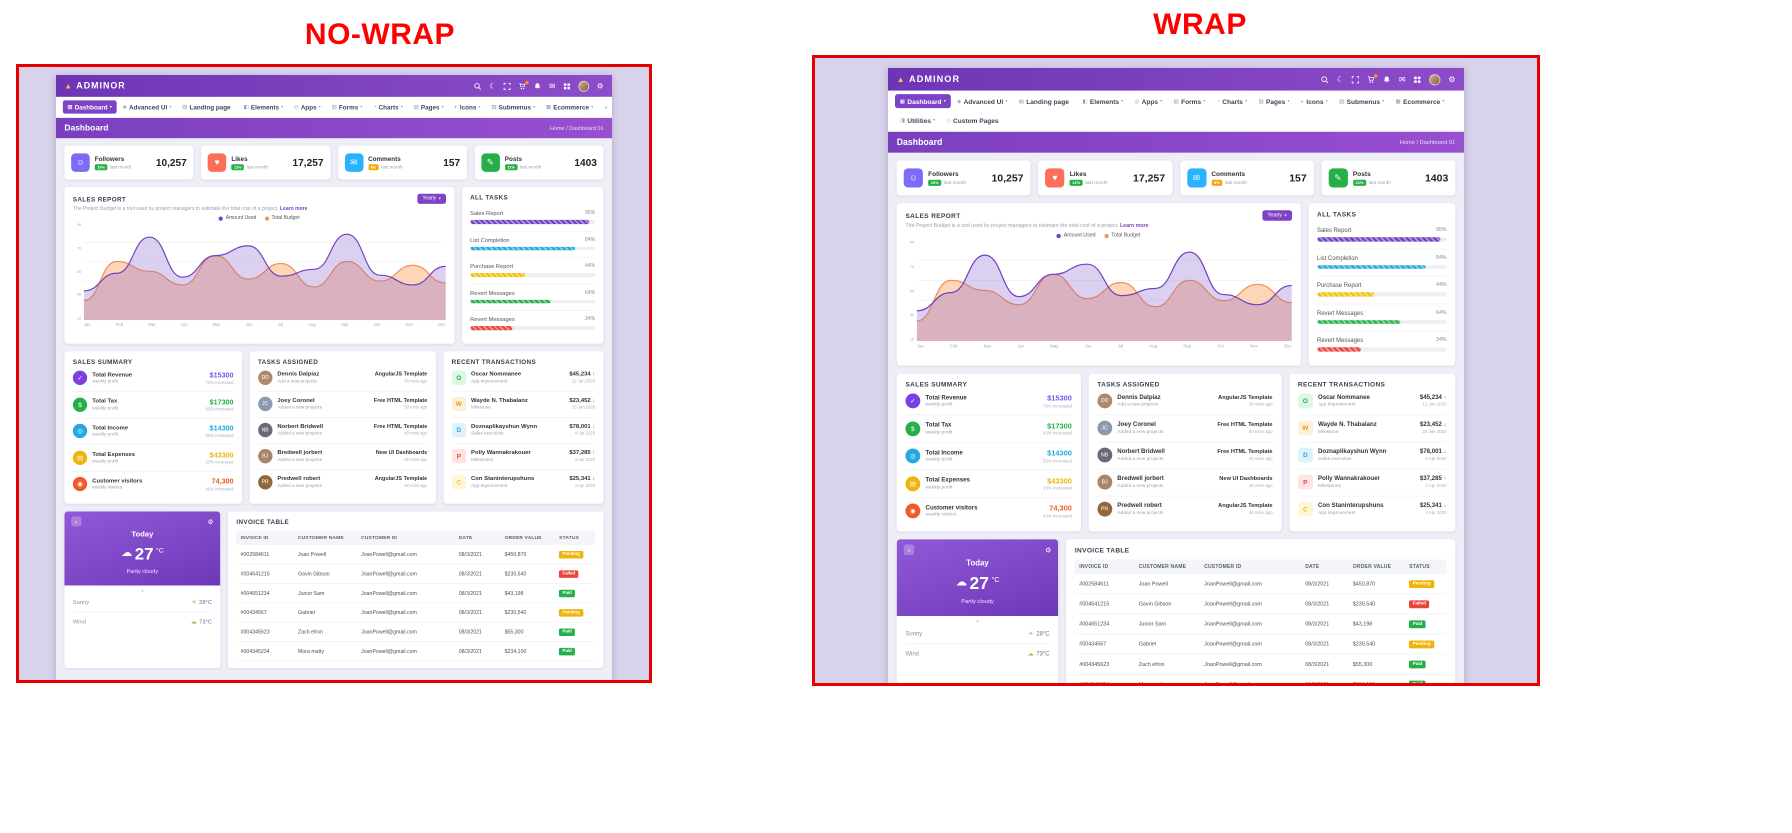  I want to click on assignee-name: Predwell robert, so click(1139, 505).